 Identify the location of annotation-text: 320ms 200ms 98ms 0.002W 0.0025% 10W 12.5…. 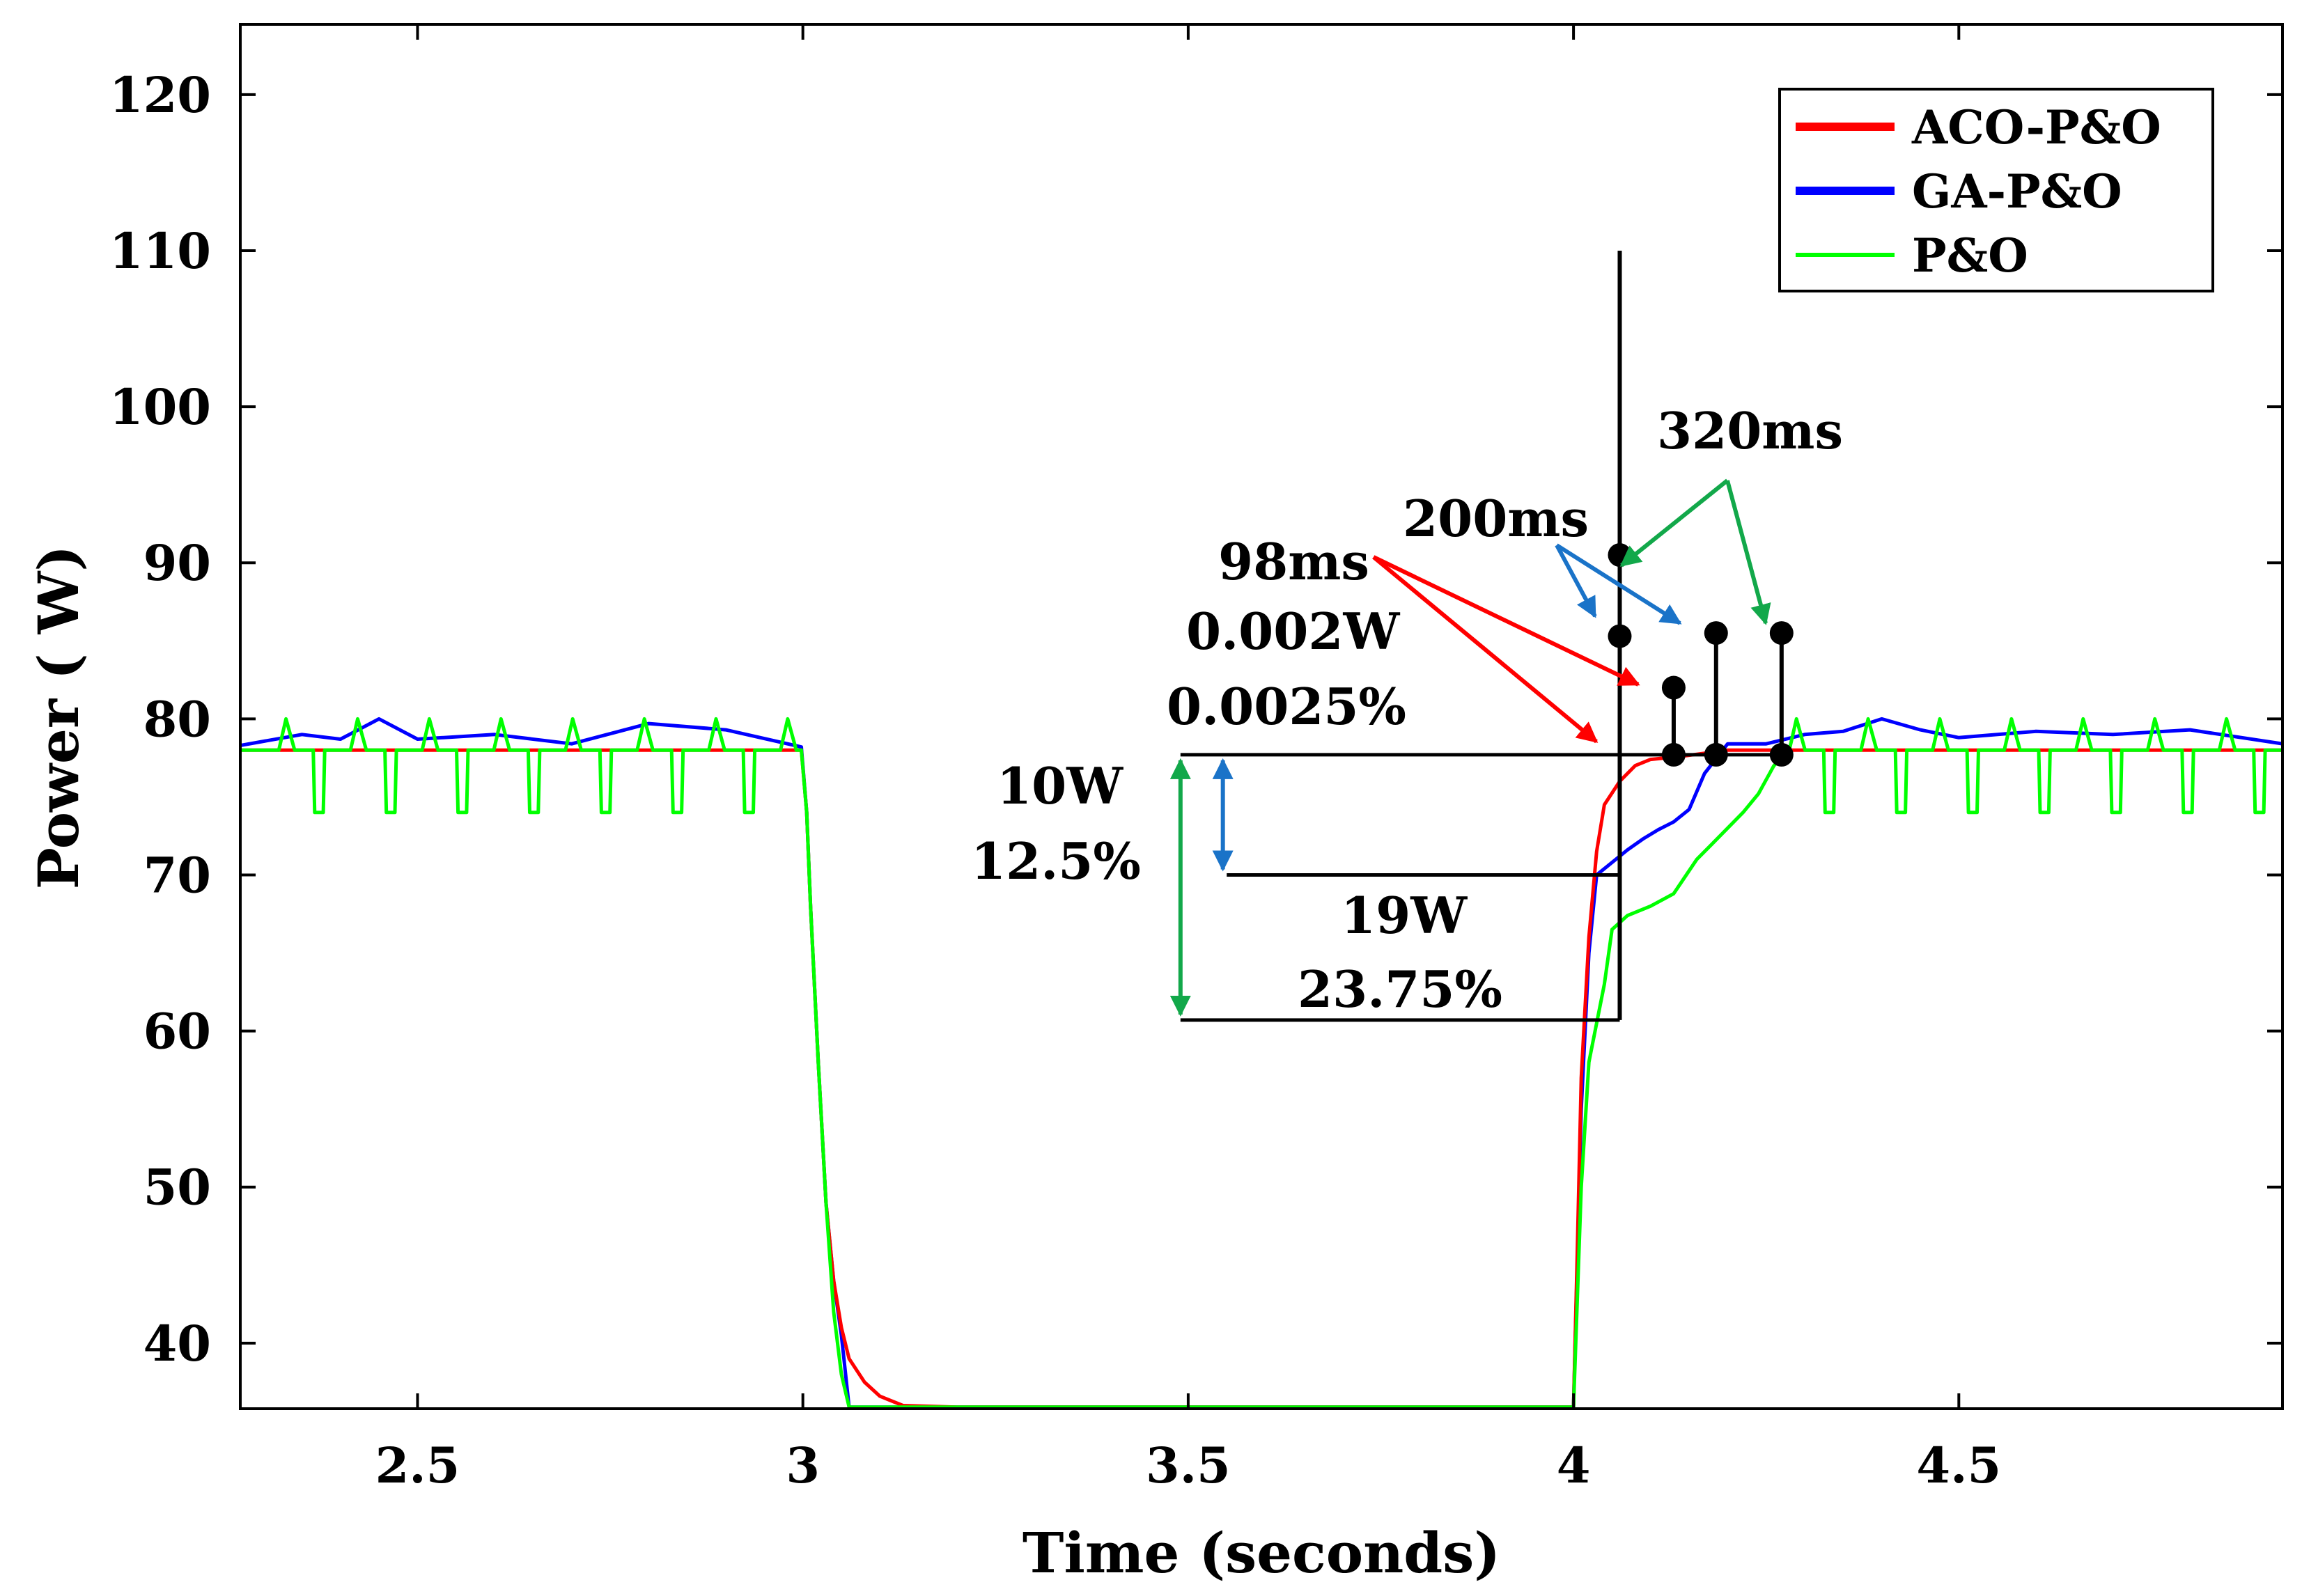
(1407, 710).